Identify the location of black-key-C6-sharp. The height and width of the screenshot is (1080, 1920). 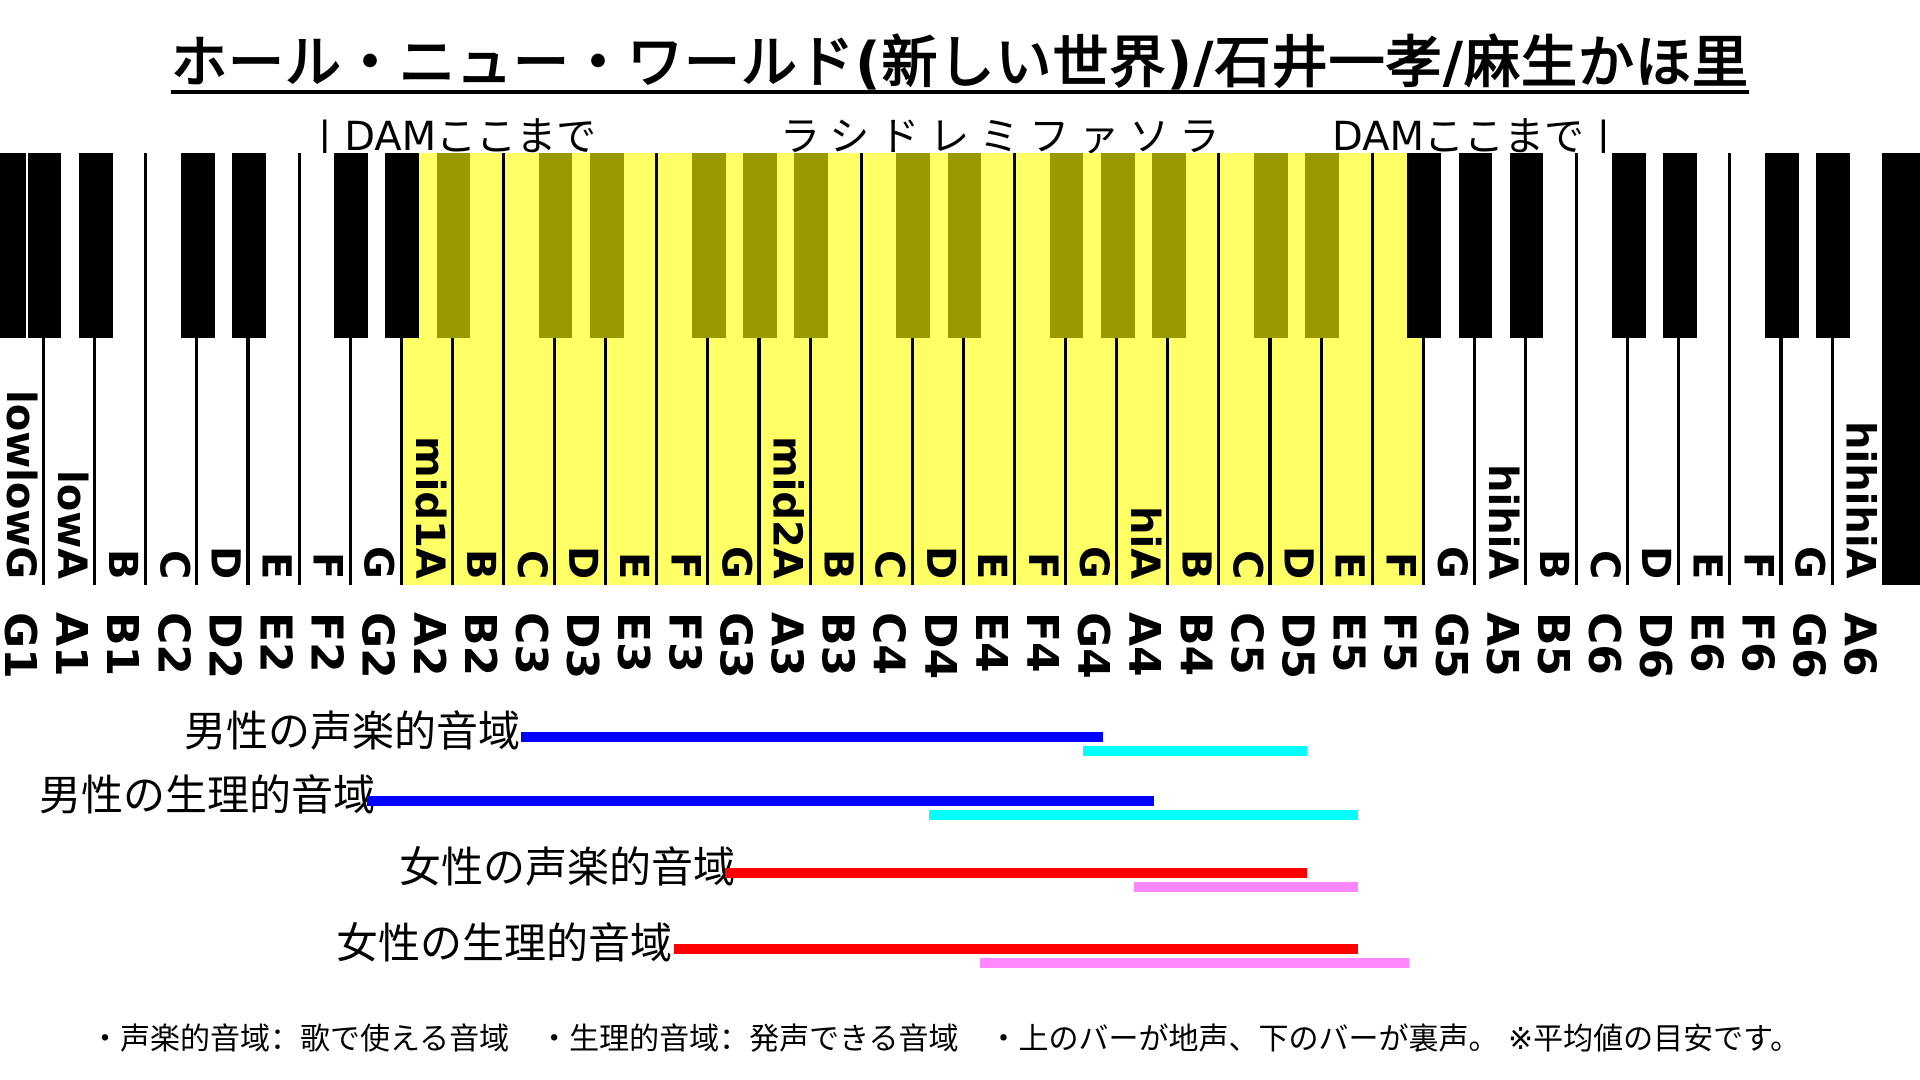
(1628, 245).